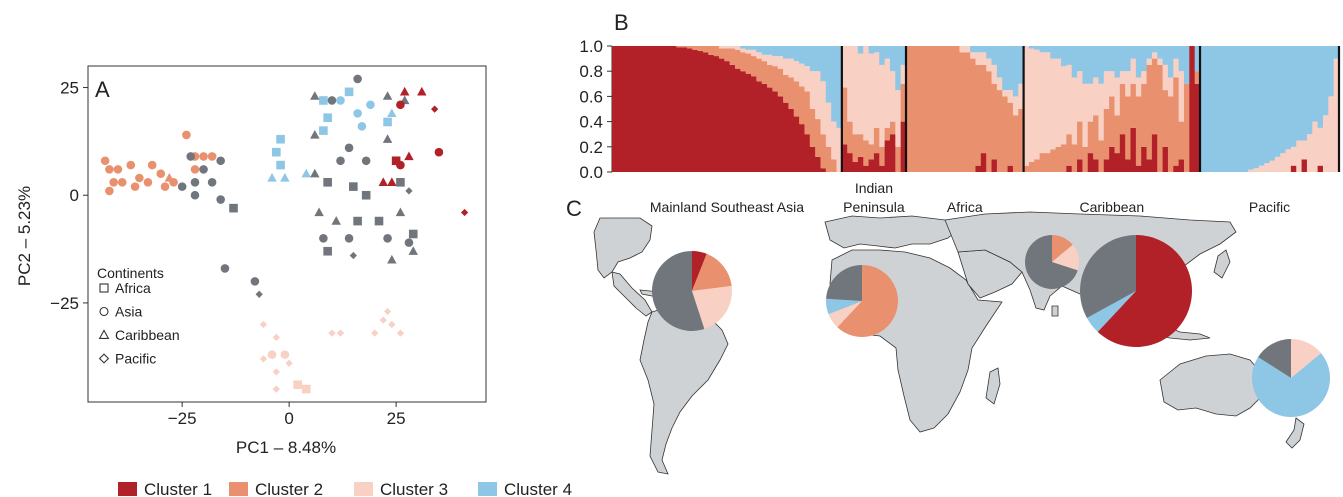 The height and width of the screenshot is (497, 1343). I want to click on structure-y-tick-label: 0.2, so click(591, 147).